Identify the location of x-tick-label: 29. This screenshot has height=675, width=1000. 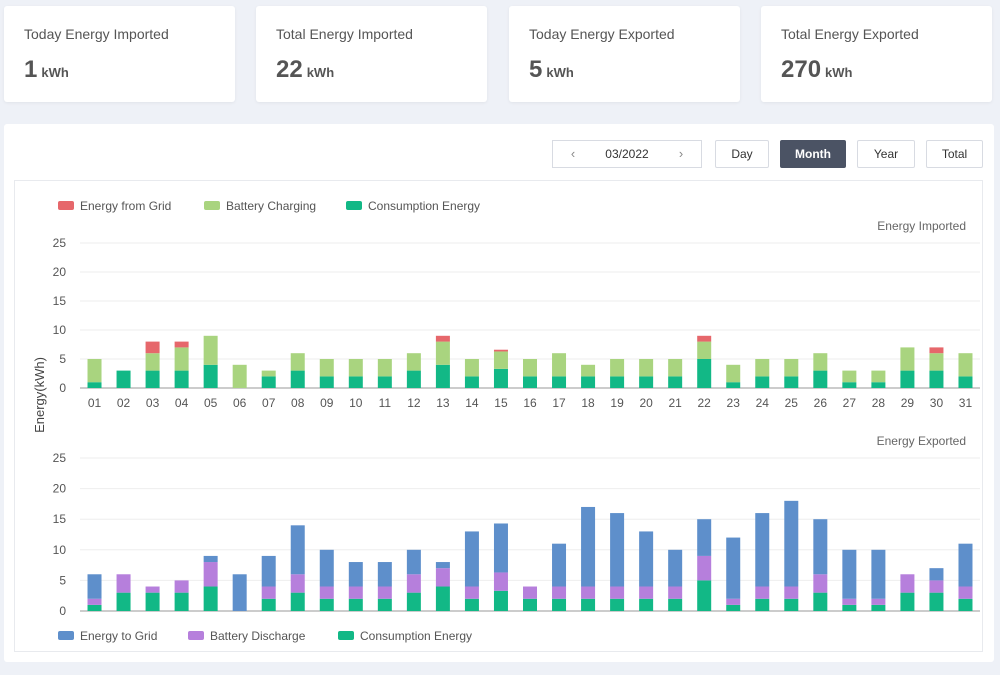
(908, 403).